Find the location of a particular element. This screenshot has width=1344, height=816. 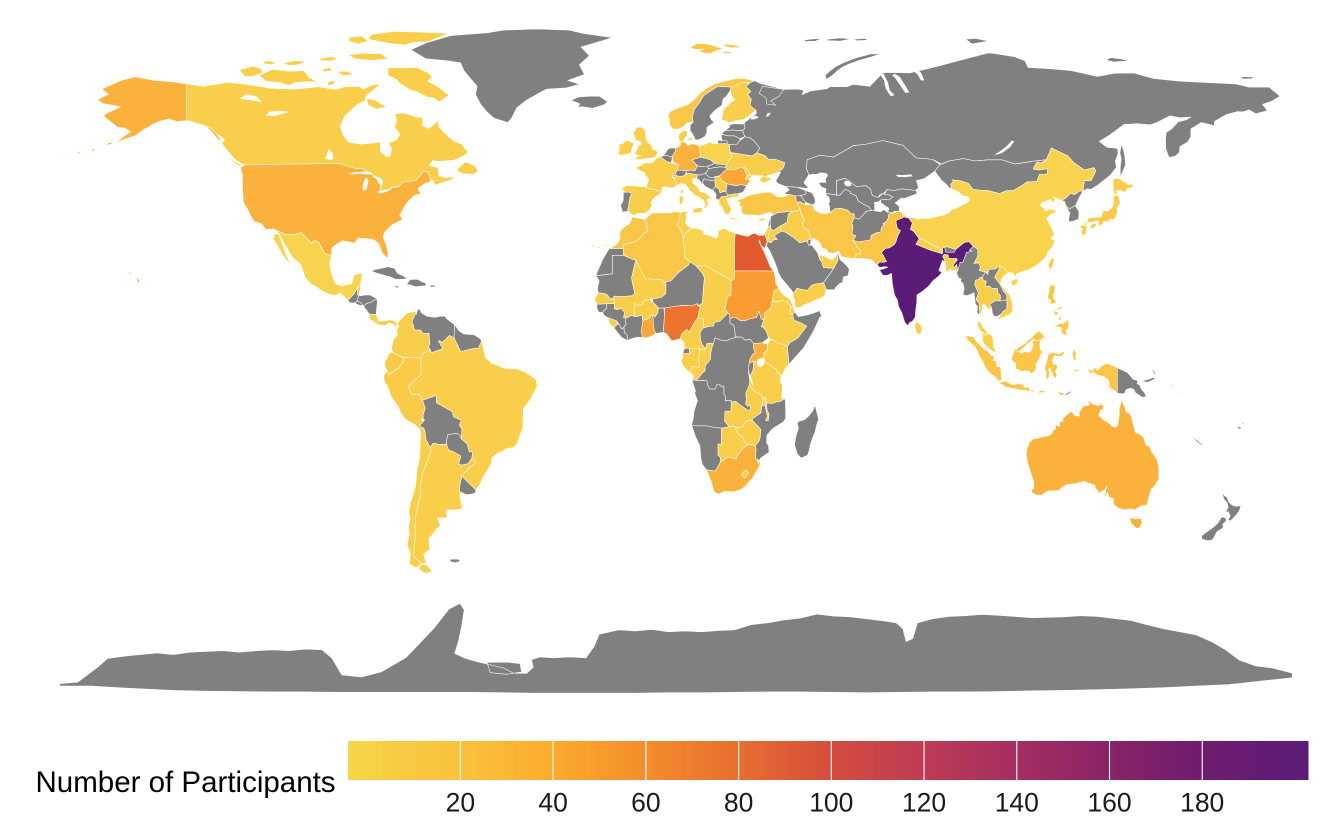

svg-text: 20 is located at coordinates (460, 802).